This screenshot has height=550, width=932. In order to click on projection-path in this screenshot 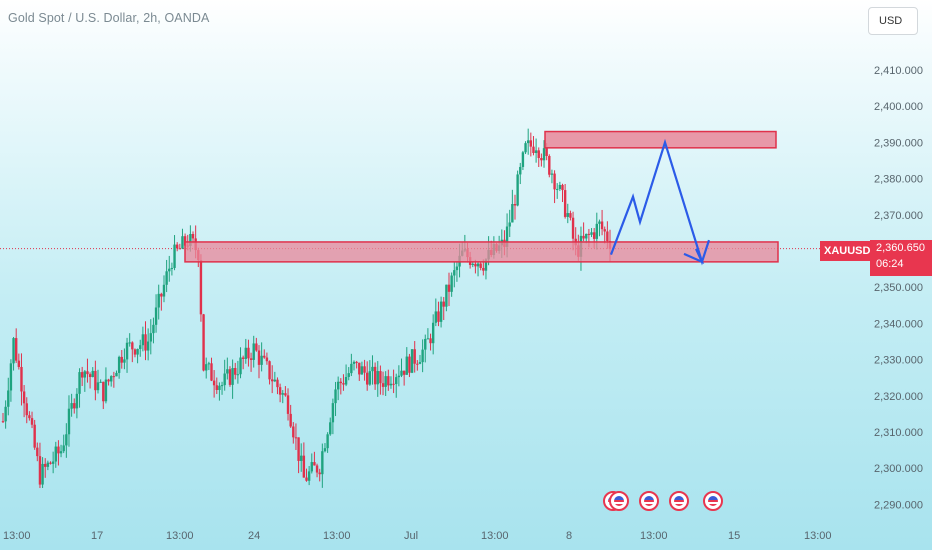, I will do `click(660, 202)`.